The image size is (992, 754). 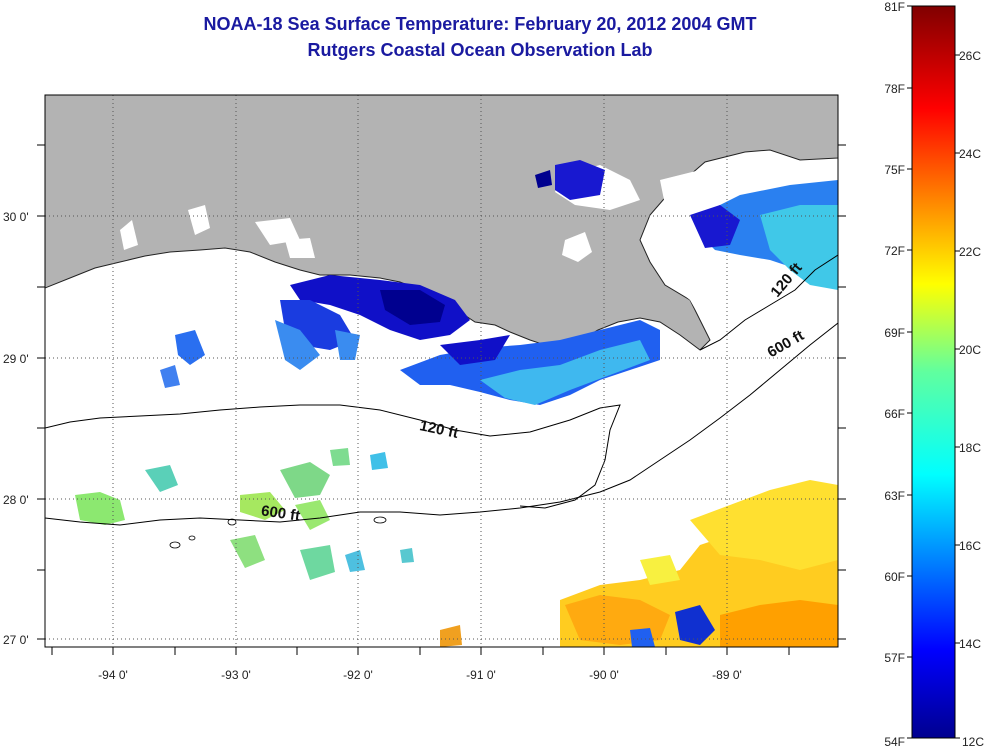 I want to click on contour-120ft-east, so click(x=768, y=302).